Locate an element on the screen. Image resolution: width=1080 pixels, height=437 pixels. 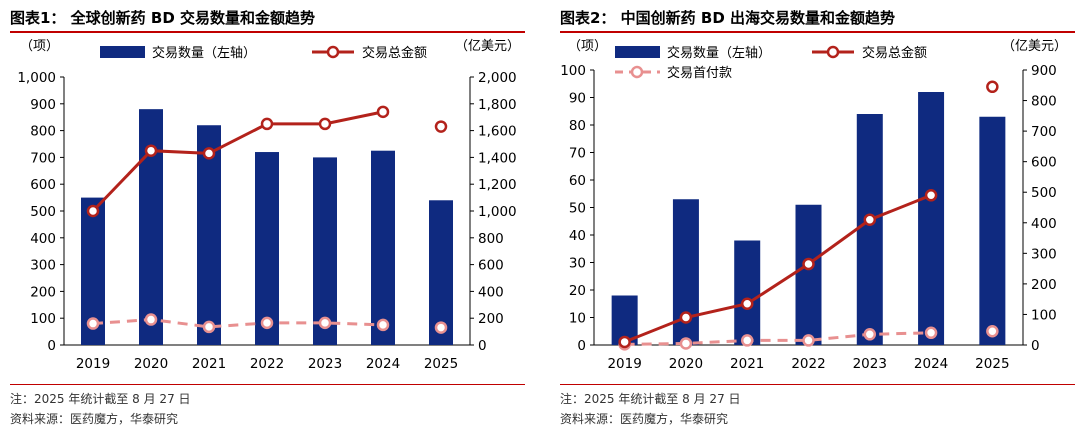
left-tick-label: 1,000 is located at coordinates (36, 78).